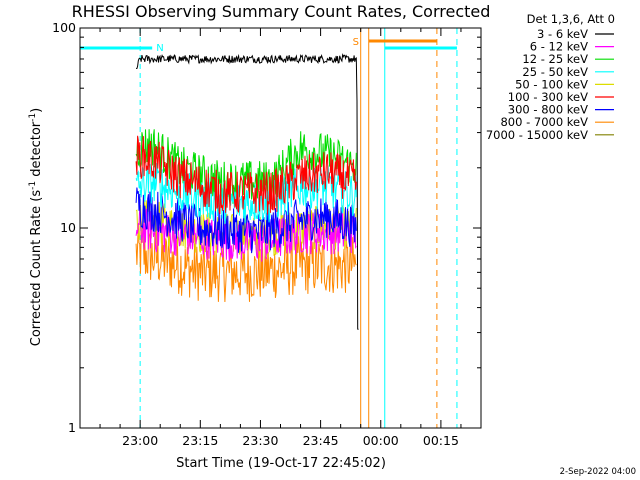 The width and height of the screenshot is (640, 480). Describe the element at coordinates (598, 472) in the screenshot. I see `footer-date: 2-Sep-2022 04:00` at that location.